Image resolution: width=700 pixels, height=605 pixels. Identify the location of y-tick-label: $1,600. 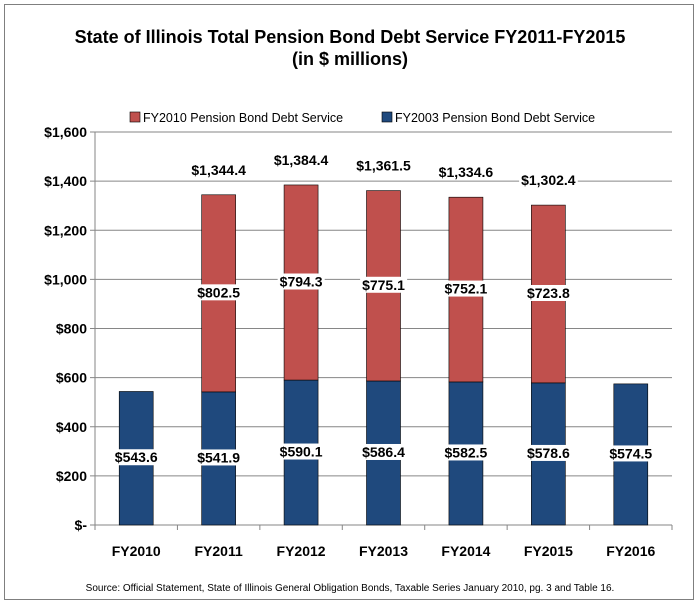
(65, 132).